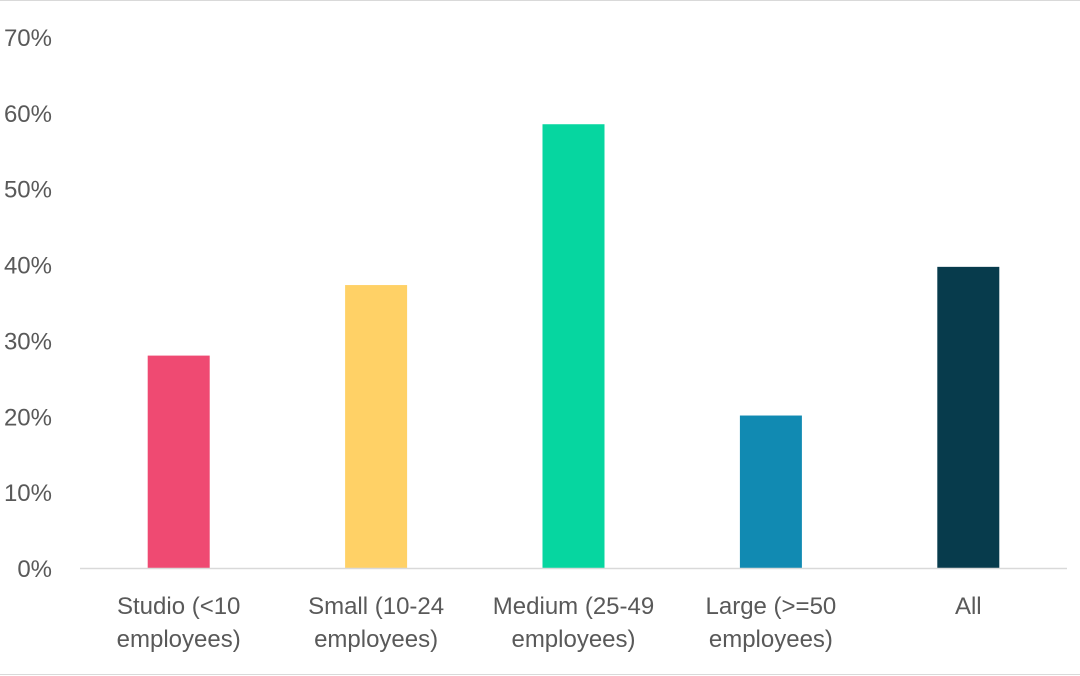 The image size is (1080, 676). Describe the element at coordinates (28, 190) in the screenshot. I see `y-tick-label: 50%` at that location.